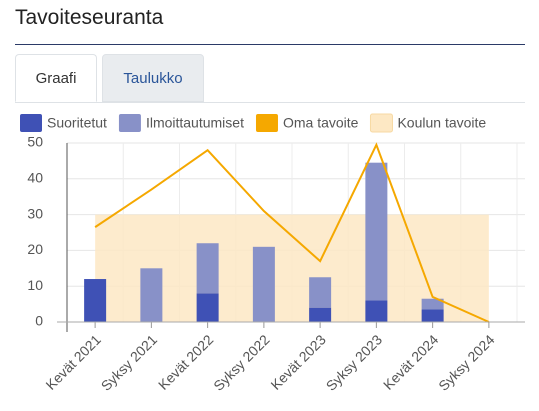  Describe the element at coordinates (35, 249) in the screenshot. I see `y-tick-label: 20` at that location.